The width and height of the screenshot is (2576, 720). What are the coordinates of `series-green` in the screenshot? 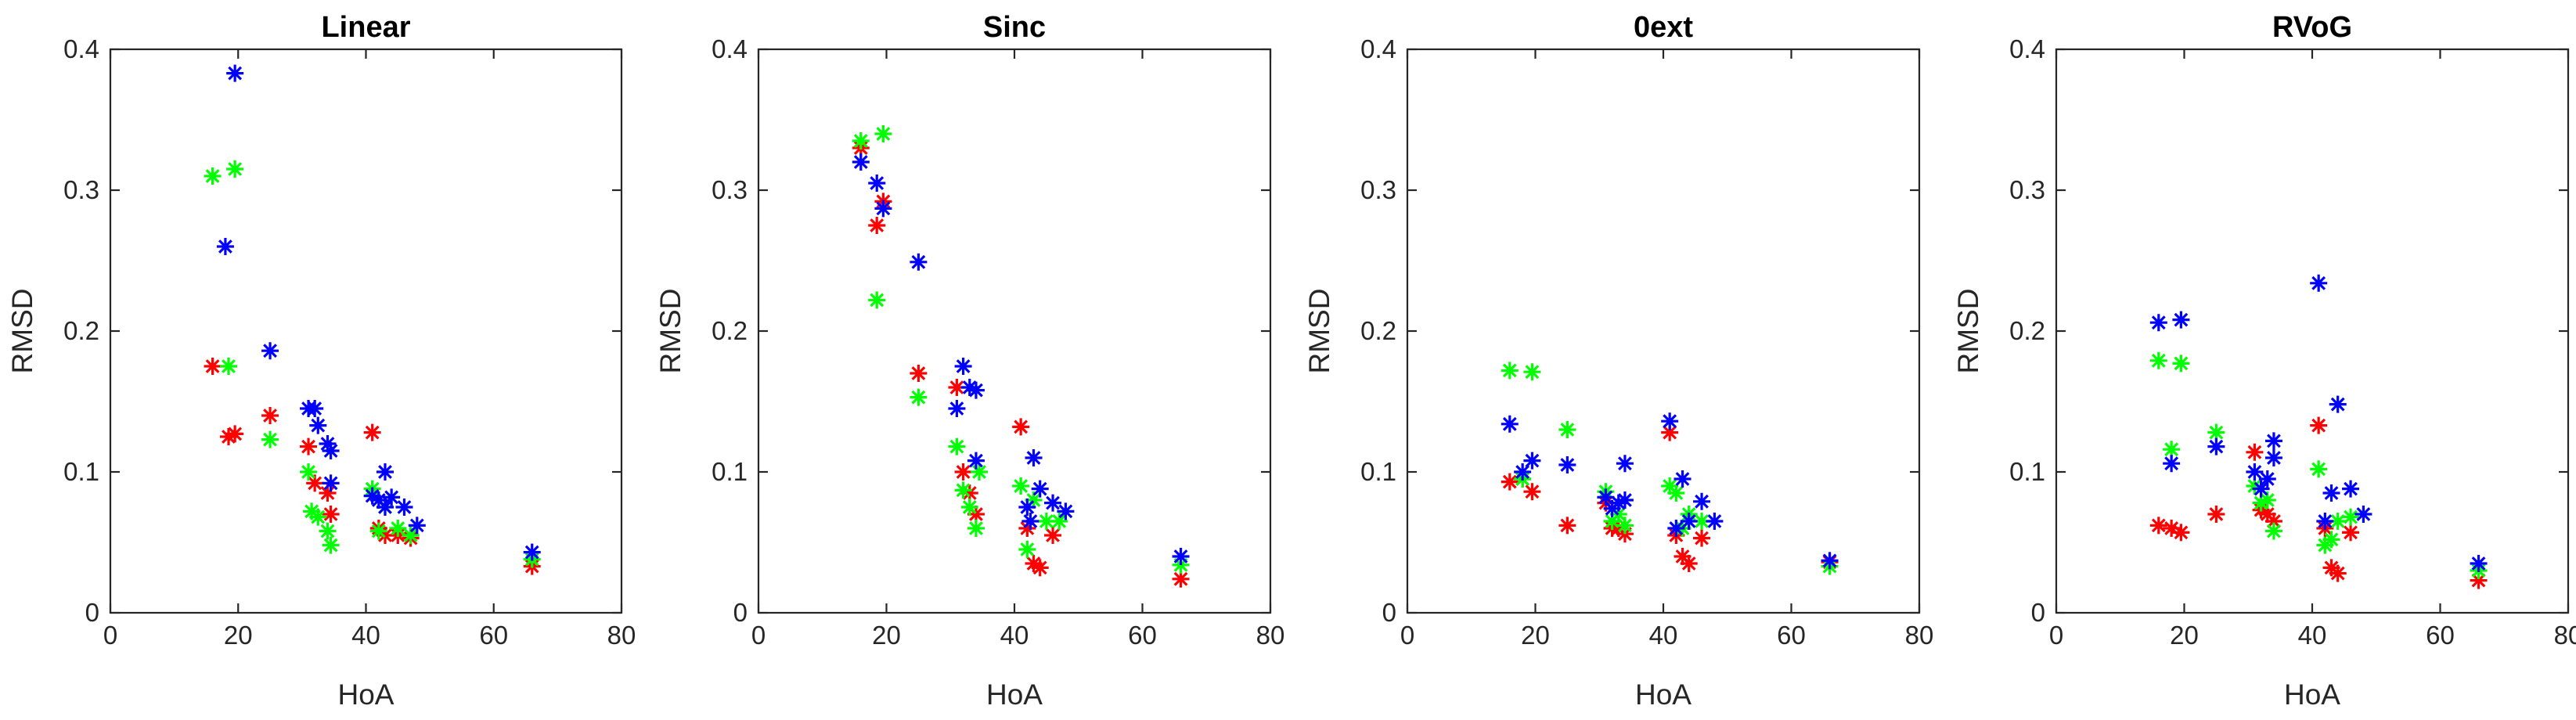 It's located at (1021, 349).